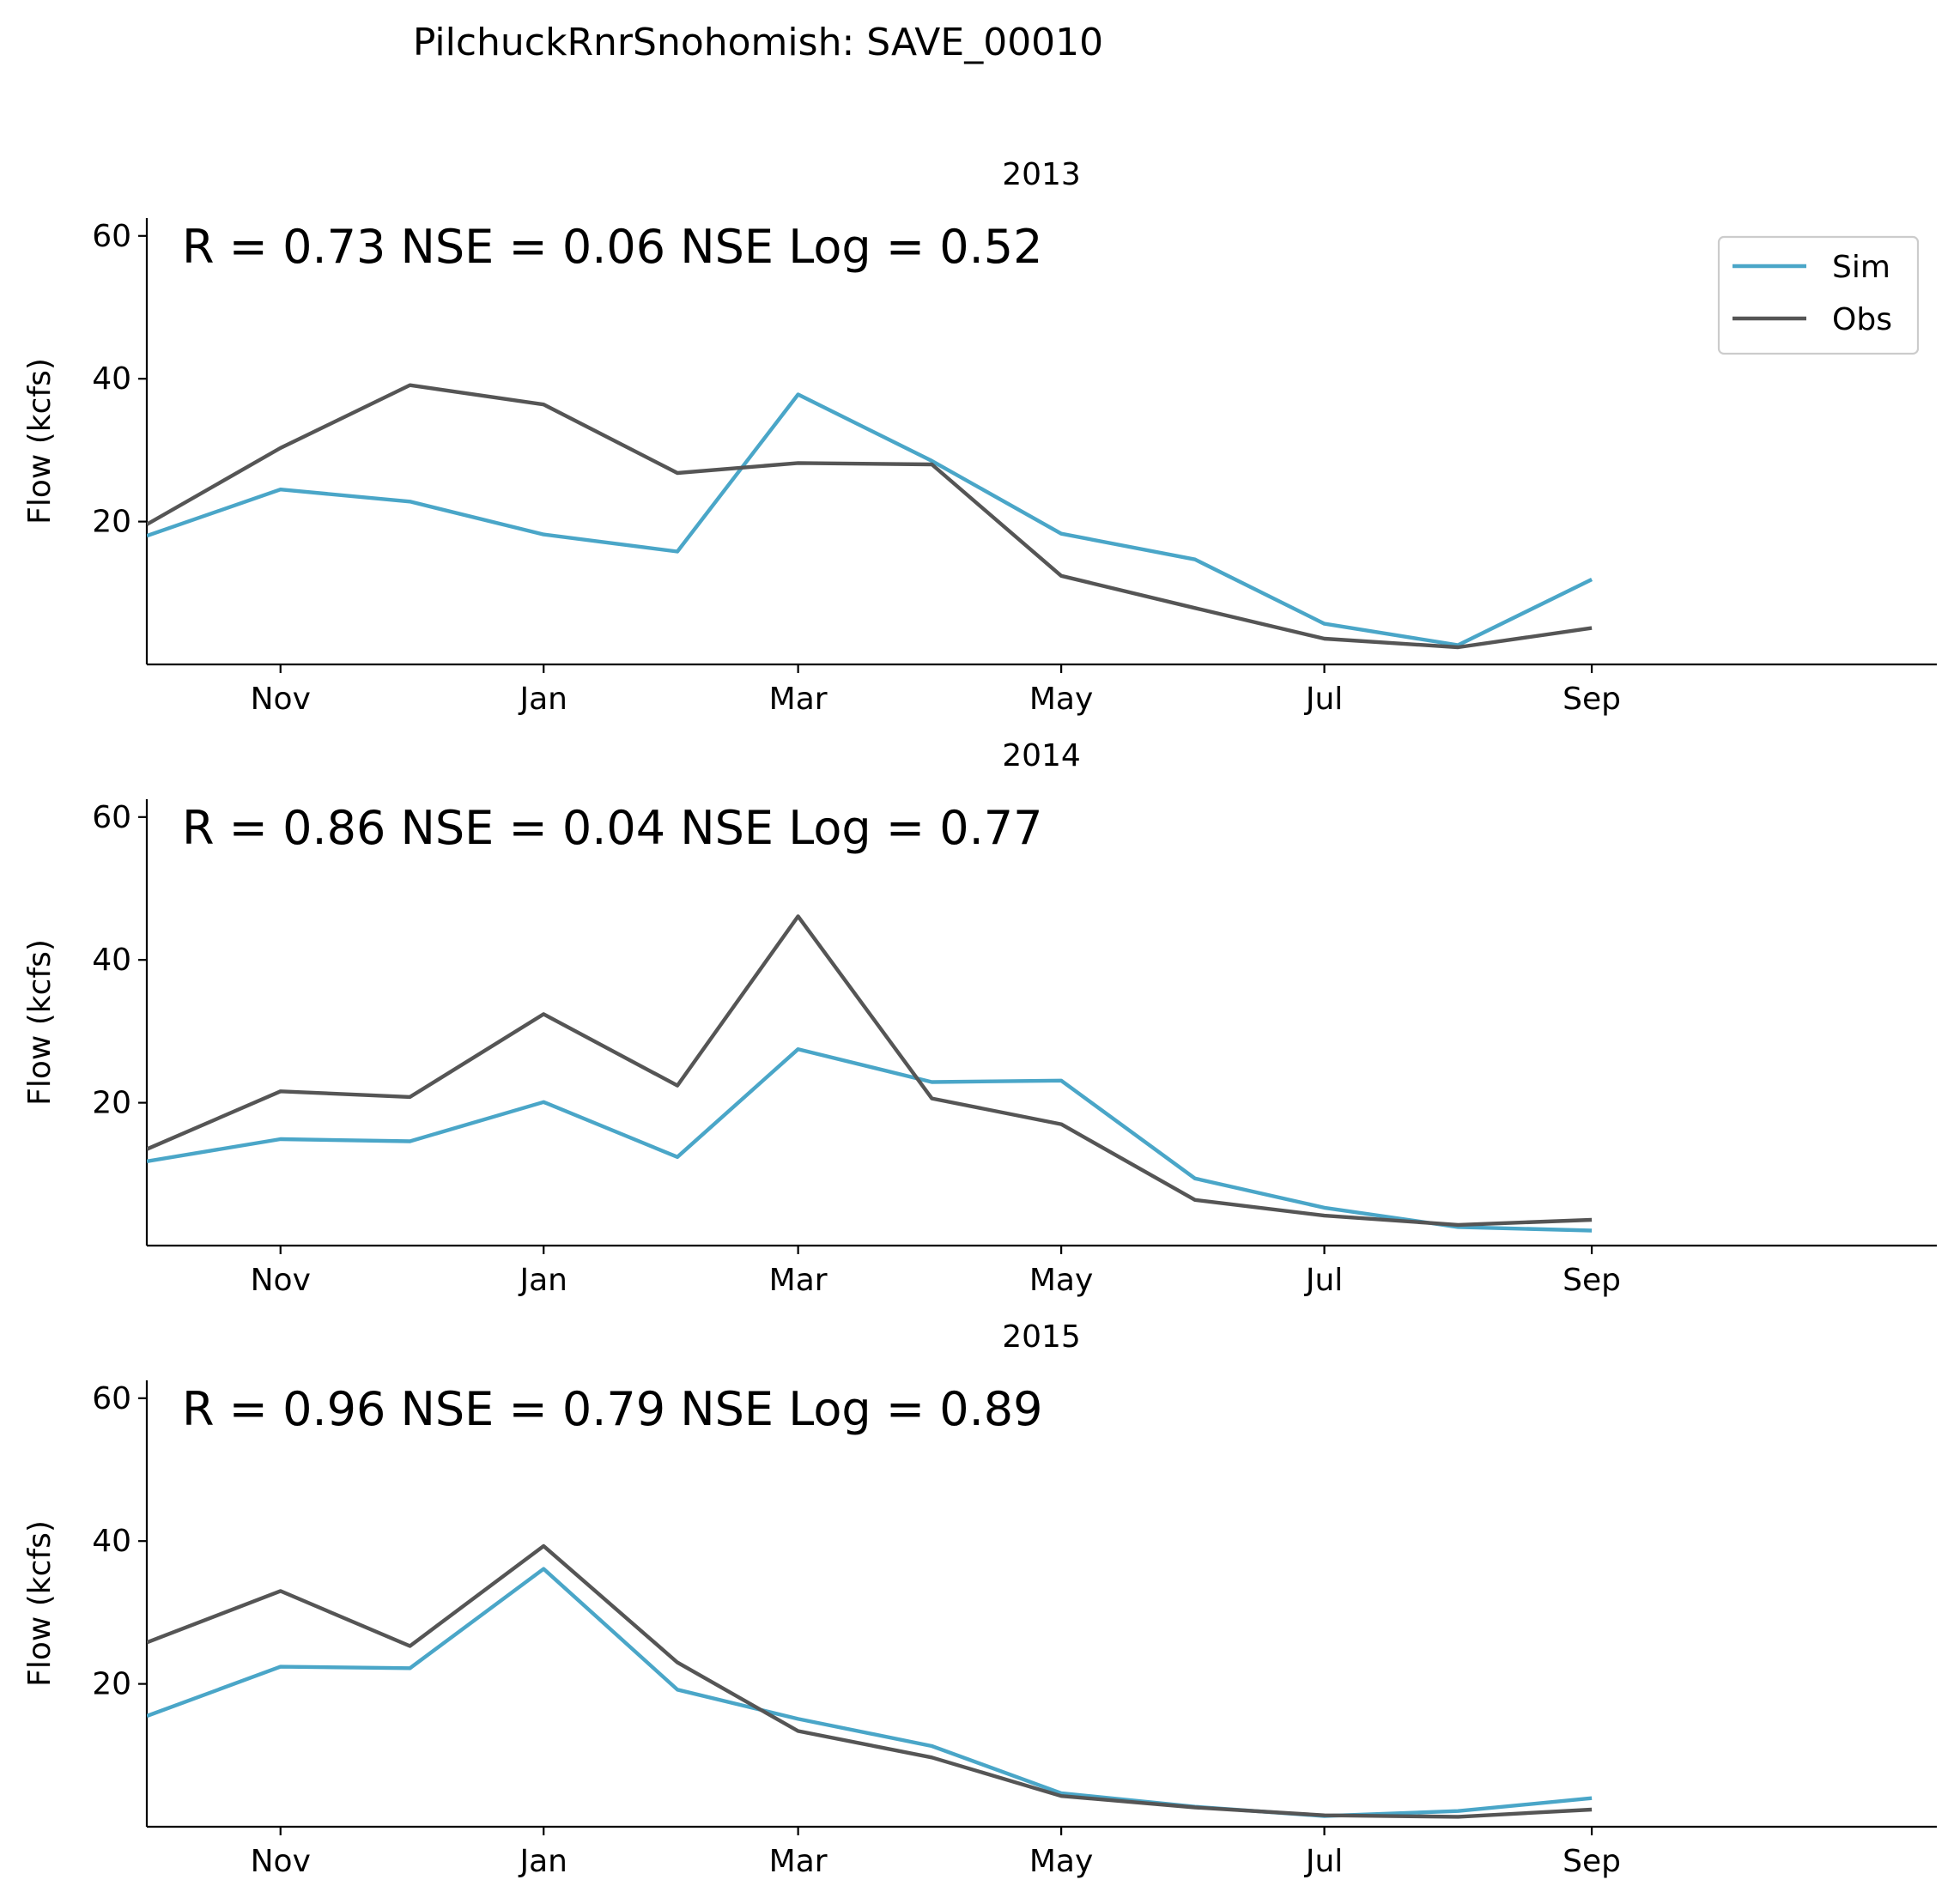 The width and height of the screenshot is (1954, 1904). I want to click on legend-label-sim: Sim, so click(1861, 268).